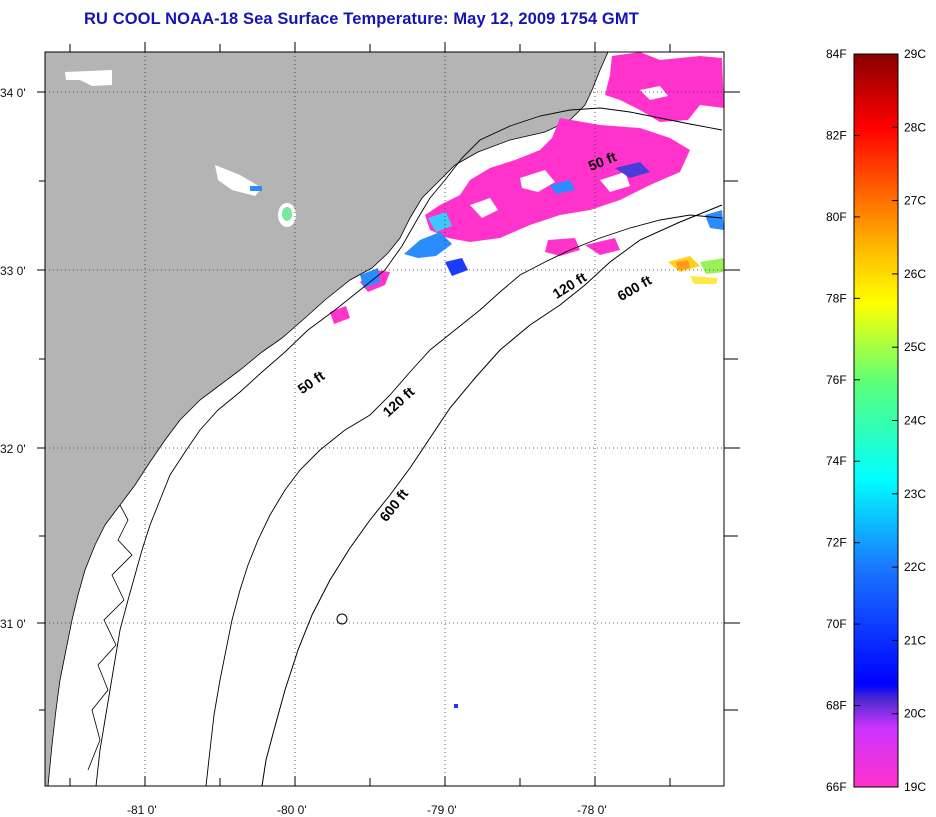  I want to click on isobath-label-50ft: 50 ft, so click(311, 382).